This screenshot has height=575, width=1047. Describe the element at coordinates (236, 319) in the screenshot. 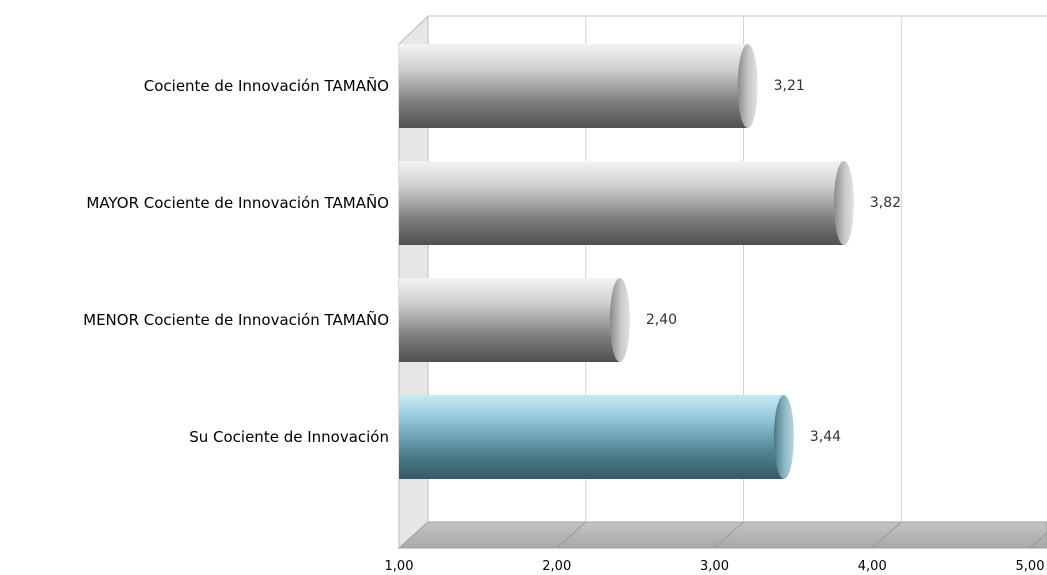

I see `category-label: MENOR Cociente de Innovación TAMAÑO` at that location.